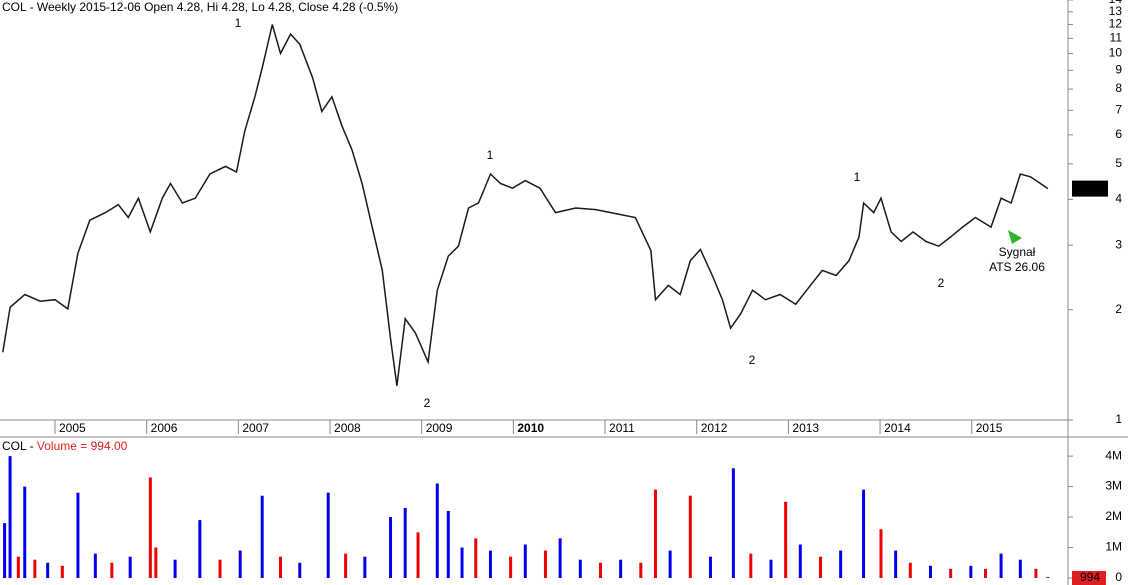  What do you see at coordinates (530, 428) in the screenshot?
I see `x-tick-label: 2010` at bounding box center [530, 428].